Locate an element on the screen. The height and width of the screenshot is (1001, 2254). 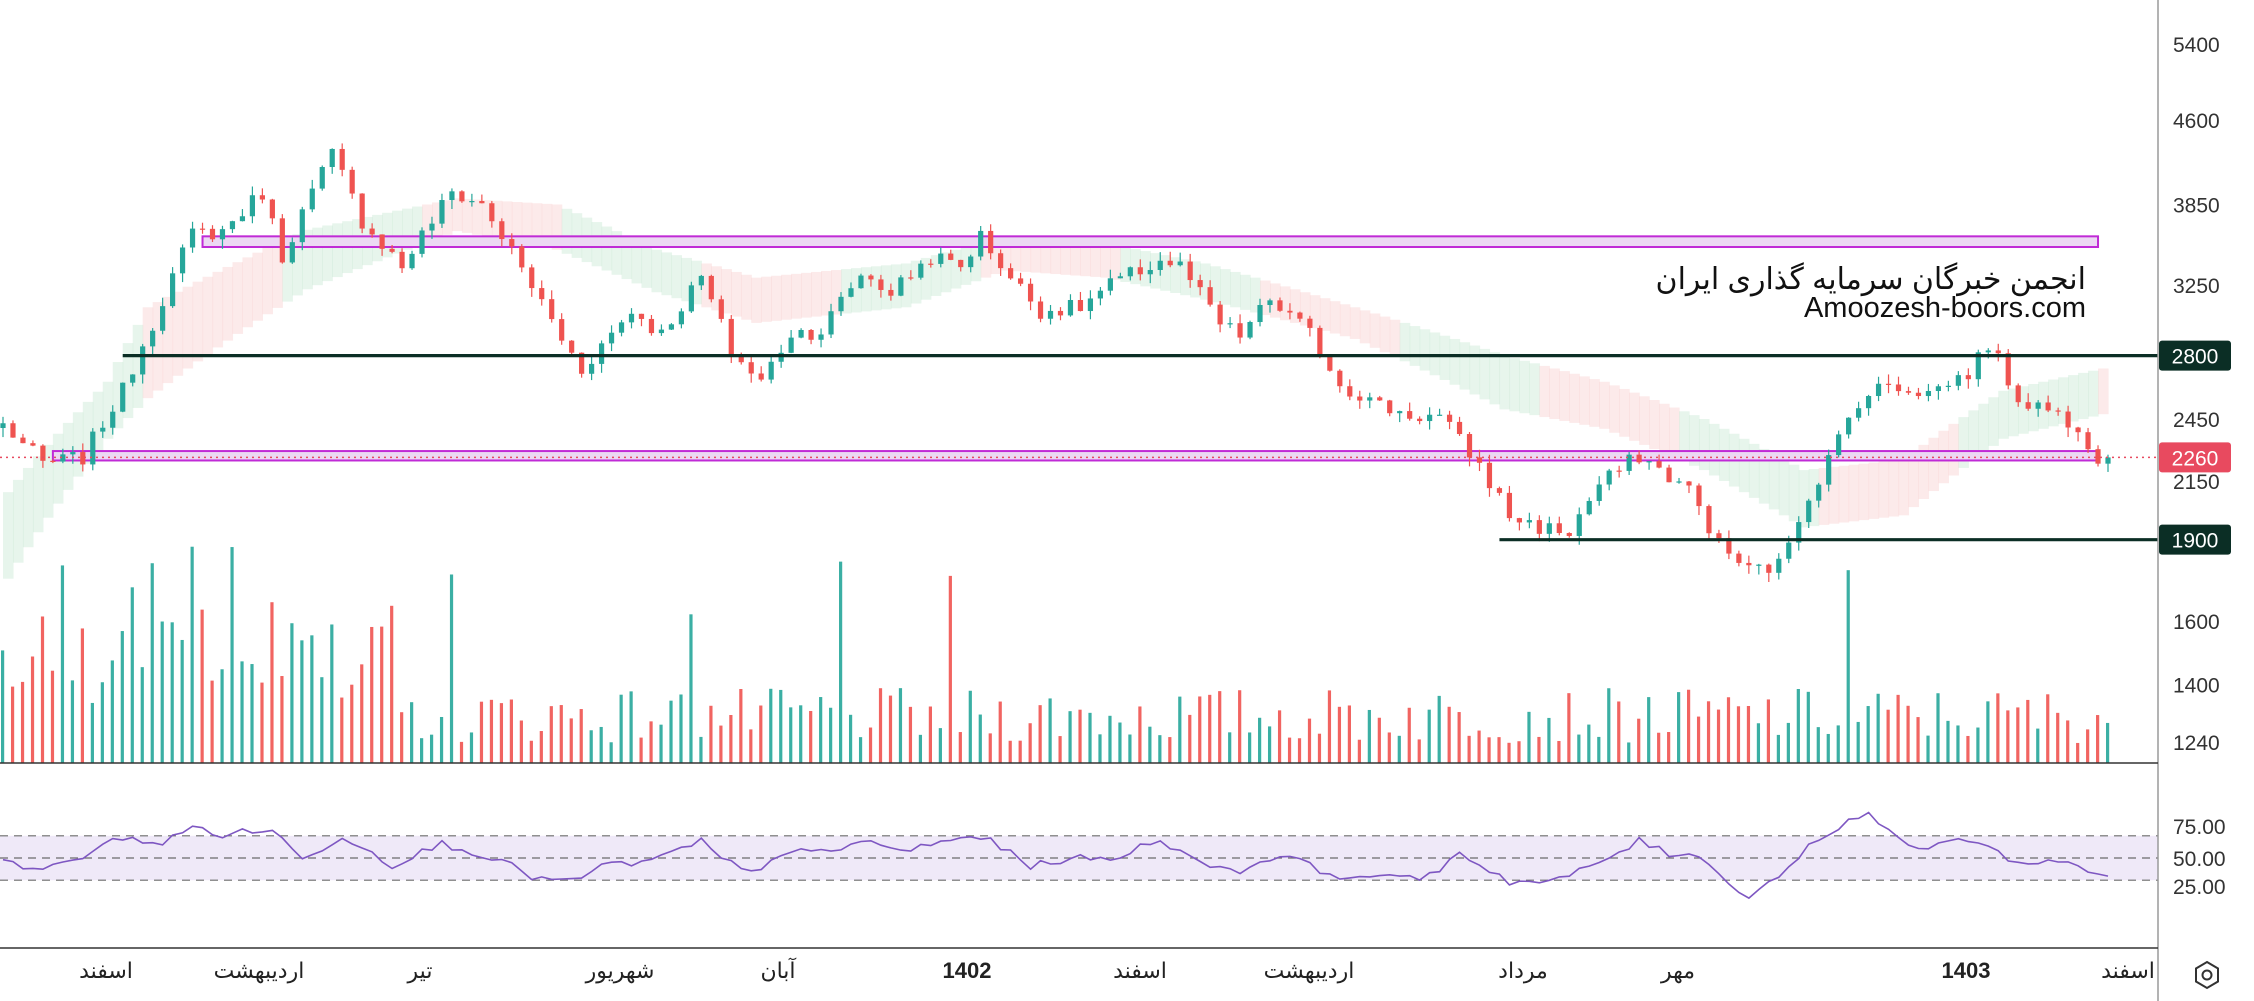
chart-settings-icon is located at coordinates (2207, 975).